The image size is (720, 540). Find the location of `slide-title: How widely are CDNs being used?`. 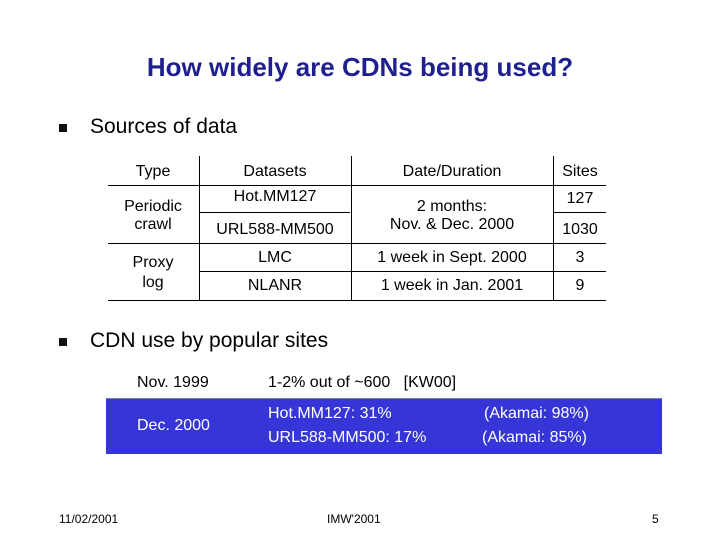

slide-title: How widely are CDNs being used? is located at coordinates (360, 67).